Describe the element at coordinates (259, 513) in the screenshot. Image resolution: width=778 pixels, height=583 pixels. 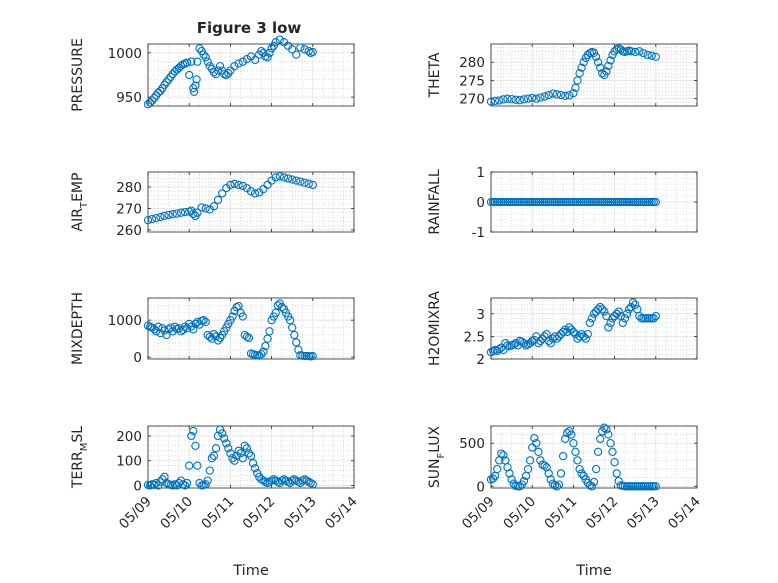
I see `x-tick-label: 05/12` at that location.